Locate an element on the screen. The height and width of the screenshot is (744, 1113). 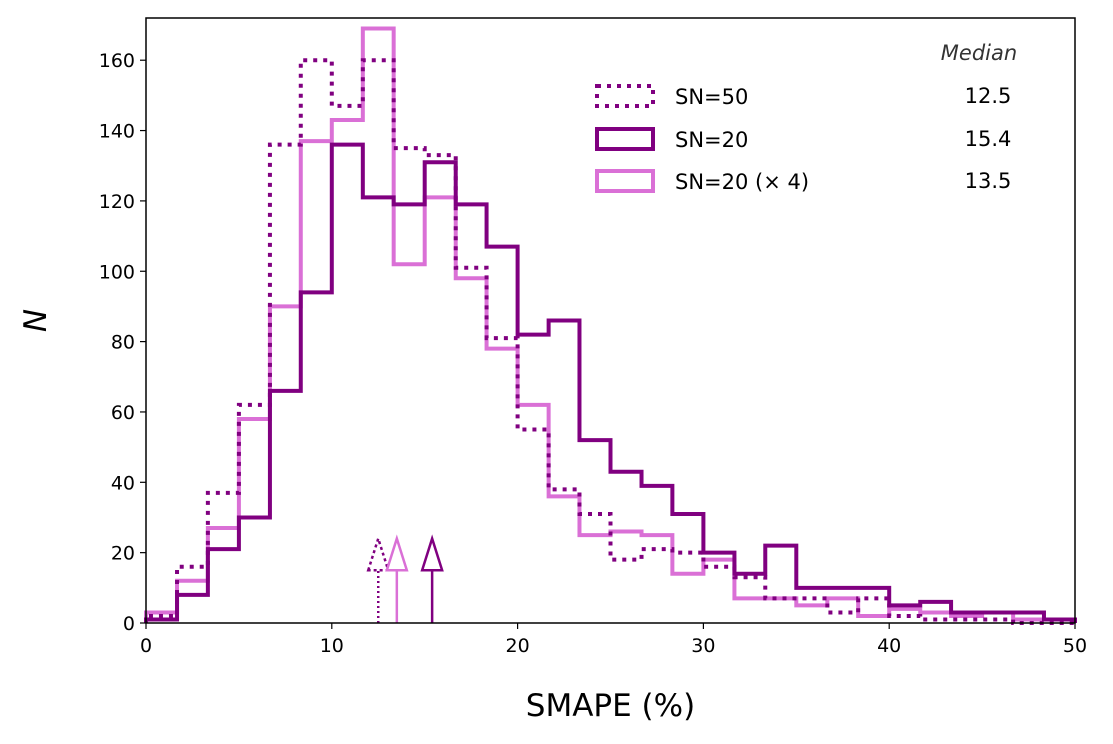
y-tick-label: 0 is located at coordinates (129, 624).